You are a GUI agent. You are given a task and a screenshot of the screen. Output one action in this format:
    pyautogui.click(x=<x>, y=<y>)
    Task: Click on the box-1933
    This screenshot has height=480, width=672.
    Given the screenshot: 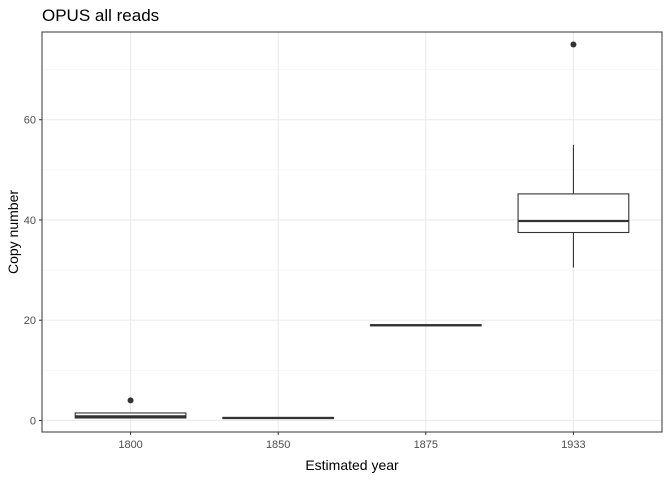 What is the action you would take?
    pyautogui.click(x=573, y=154)
    